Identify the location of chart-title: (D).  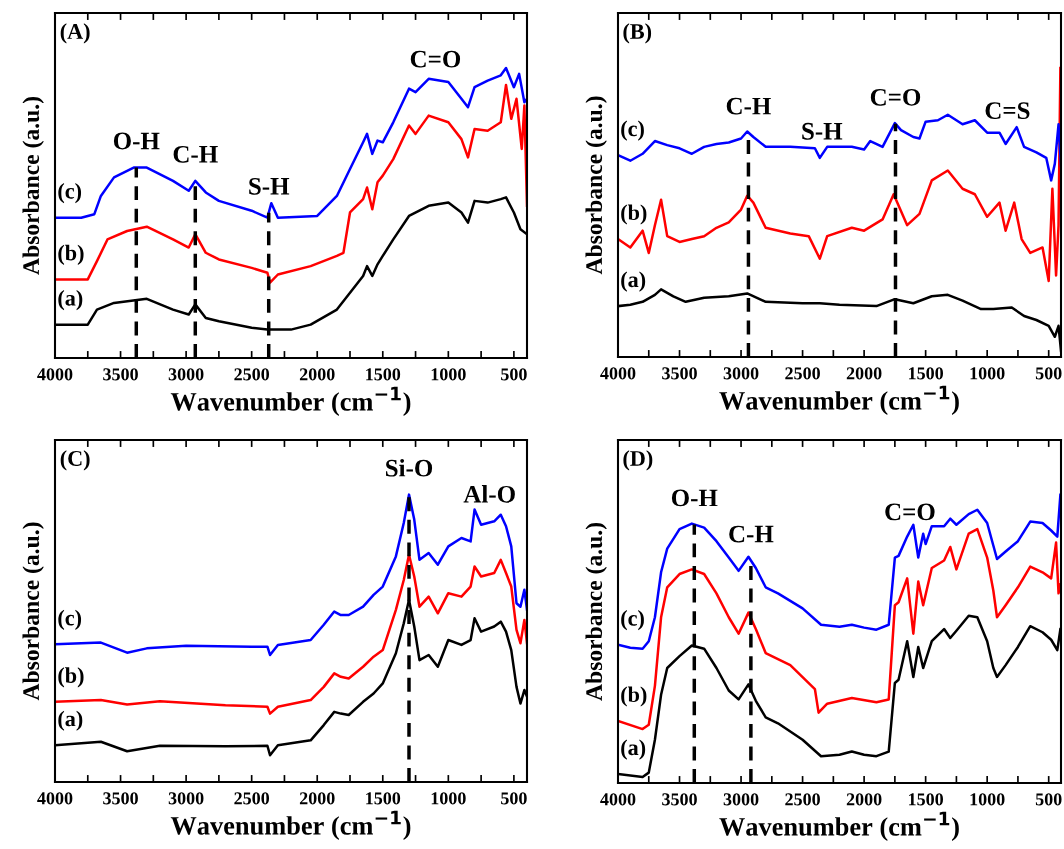
(638, 460).